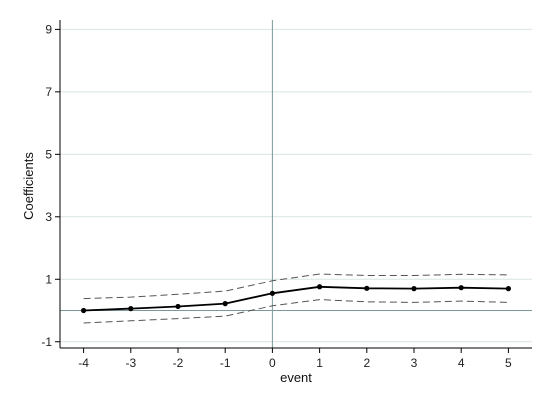  I want to click on x-tick-label: 0, so click(272, 363).